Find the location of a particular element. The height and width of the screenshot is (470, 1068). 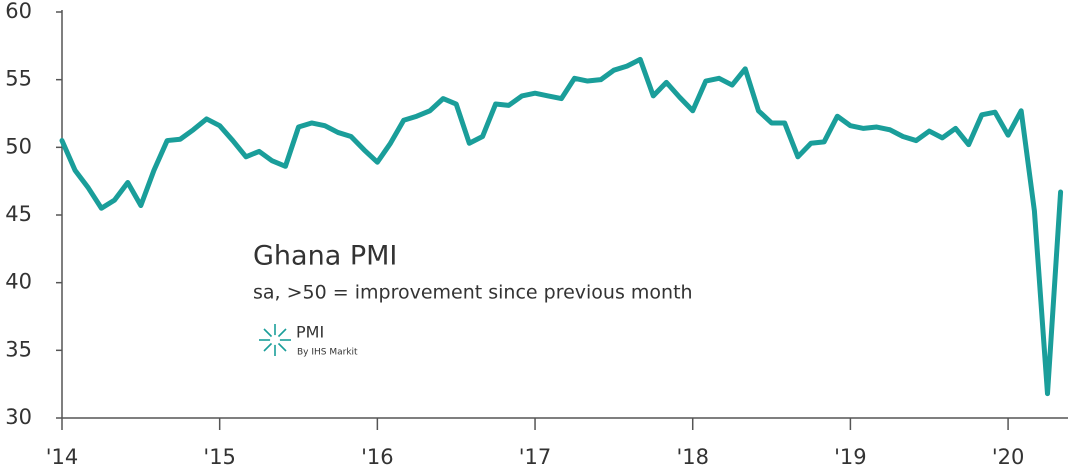

y-tick-label: 45 is located at coordinates (18, 214).